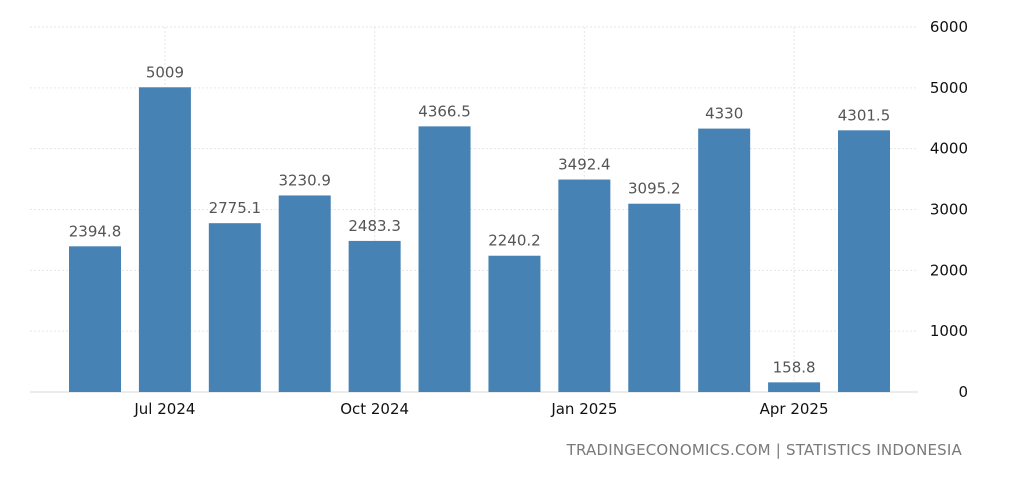 The width and height of the screenshot is (1024, 477). I want to click on y-tick-label: 6000, so click(949, 27).